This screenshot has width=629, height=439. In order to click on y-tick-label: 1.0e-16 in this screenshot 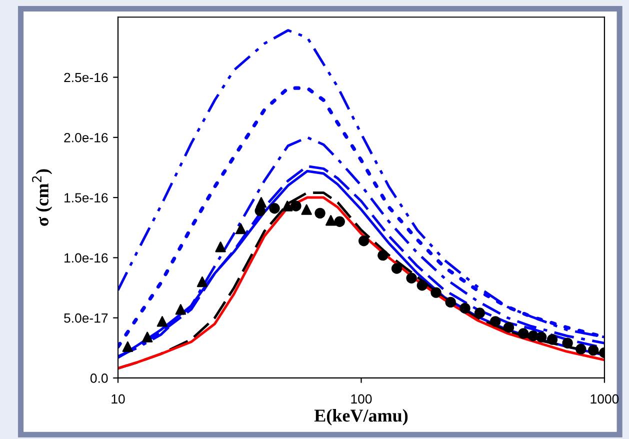, I will do `click(86, 258)`.